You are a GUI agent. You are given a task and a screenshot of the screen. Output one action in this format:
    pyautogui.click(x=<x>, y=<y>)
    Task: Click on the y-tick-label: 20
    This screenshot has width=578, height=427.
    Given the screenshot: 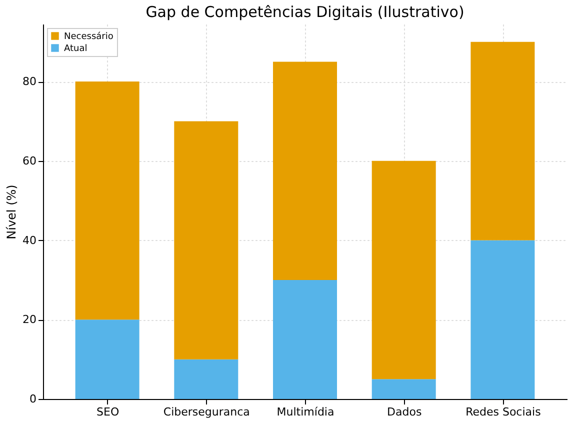 What is the action you would take?
    pyautogui.click(x=29, y=319)
    